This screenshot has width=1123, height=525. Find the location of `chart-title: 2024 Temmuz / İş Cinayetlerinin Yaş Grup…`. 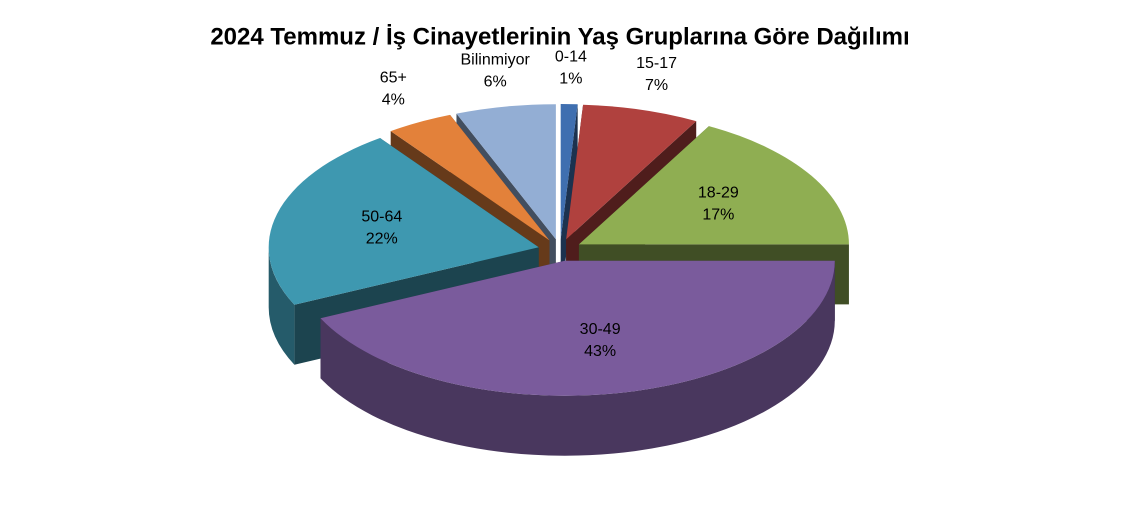

chart-title: 2024 Temmuz / İş Cinayetlerinin Yaş Grup… is located at coordinates (559, 36).